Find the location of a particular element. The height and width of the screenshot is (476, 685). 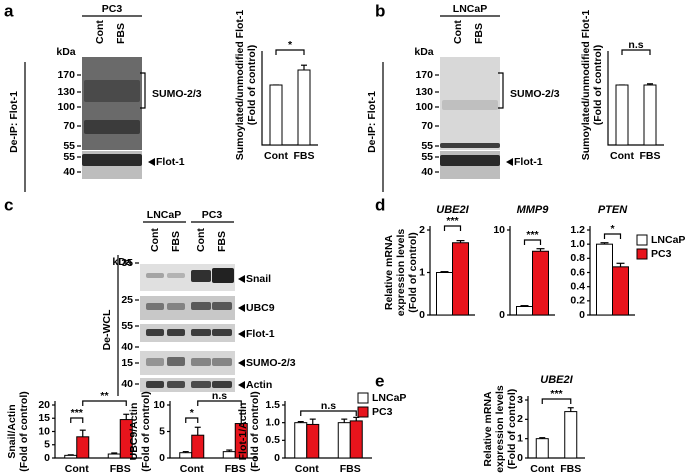

y-tick-label: 0.6 is located at coordinates (577, 272).